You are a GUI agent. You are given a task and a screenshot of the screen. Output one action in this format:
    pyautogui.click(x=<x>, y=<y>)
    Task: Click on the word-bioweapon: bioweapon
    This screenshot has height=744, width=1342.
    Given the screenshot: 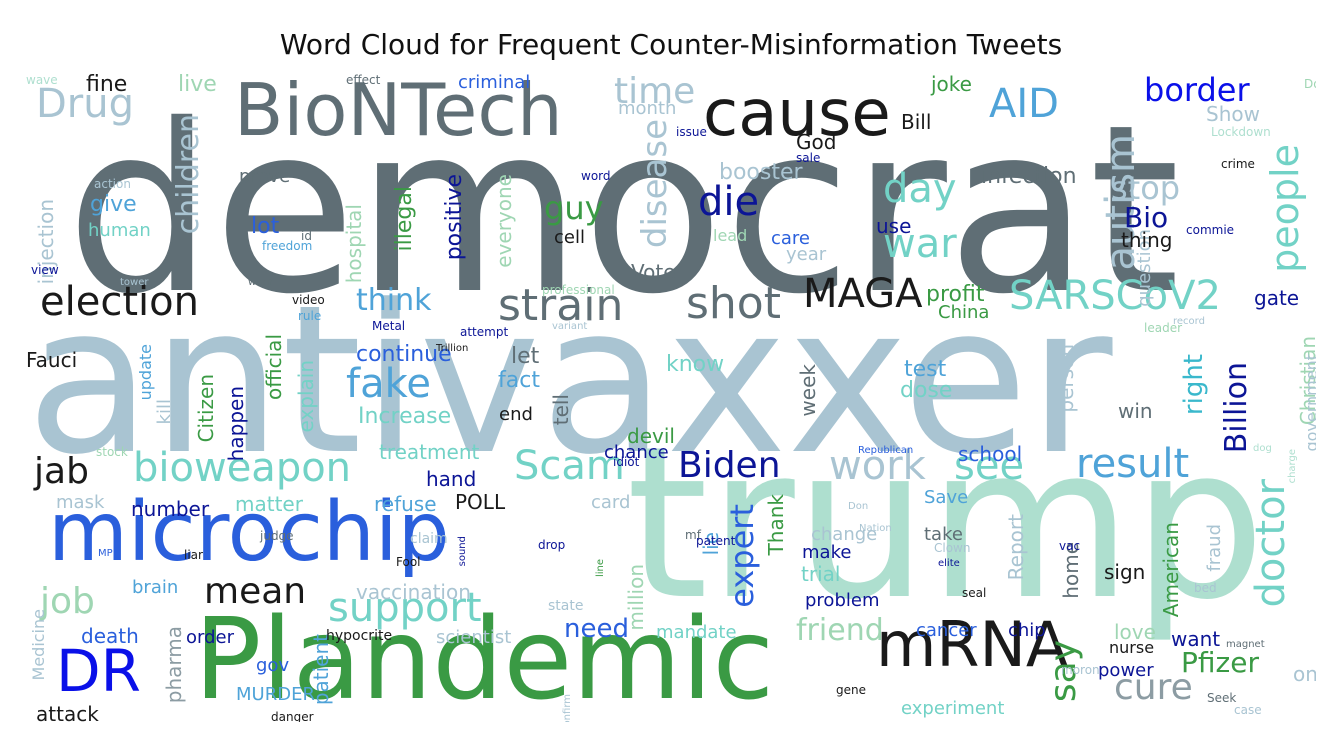 What is the action you would take?
    pyautogui.click(x=242, y=468)
    